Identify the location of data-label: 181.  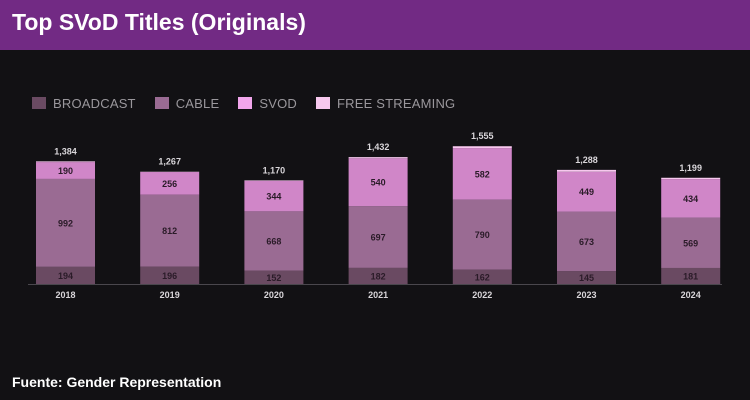
(690, 276).